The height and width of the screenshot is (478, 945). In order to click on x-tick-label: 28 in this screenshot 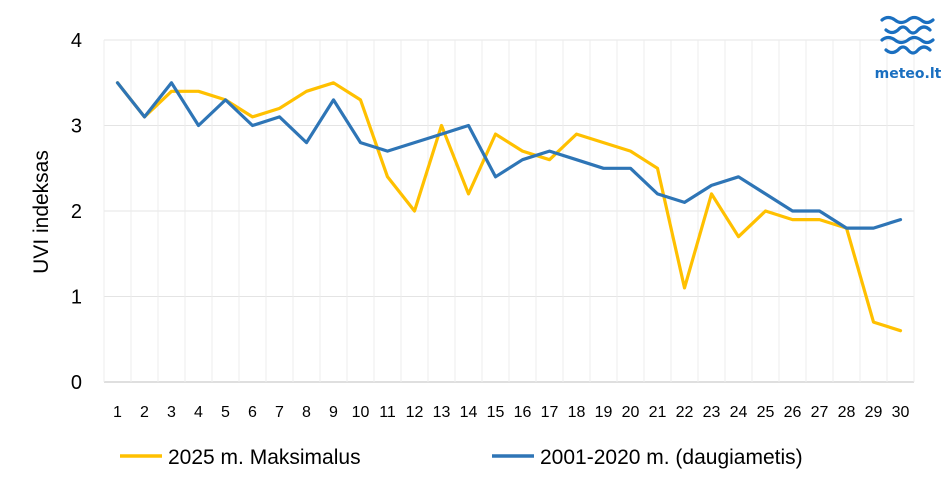, I will do `click(847, 412)`.